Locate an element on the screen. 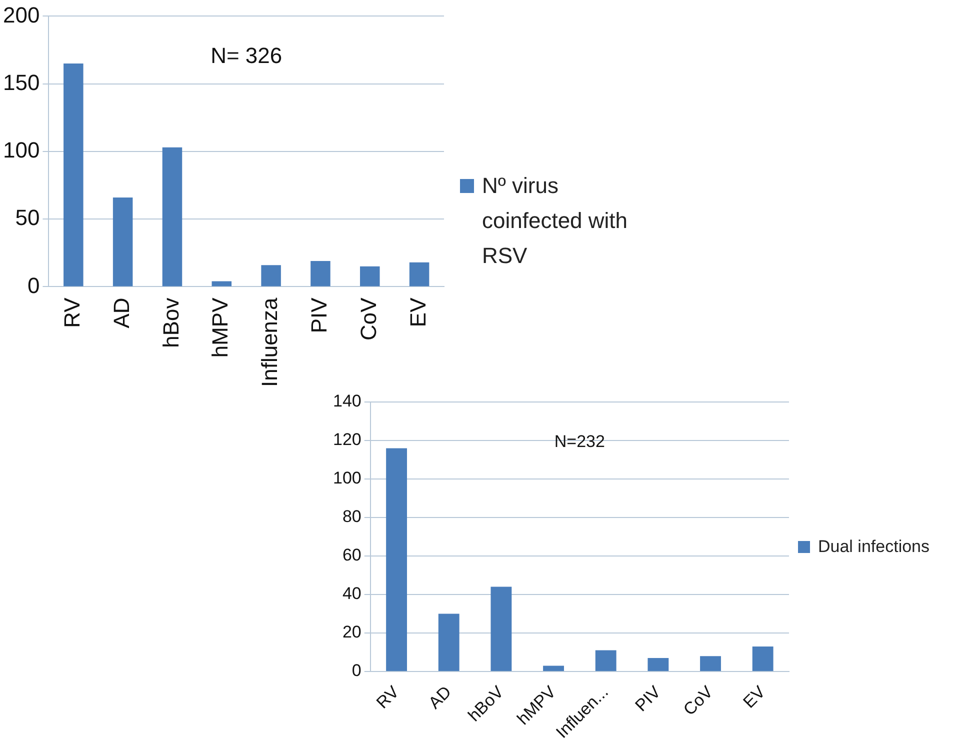  y-tick-label: 20 is located at coordinates (352, 632).